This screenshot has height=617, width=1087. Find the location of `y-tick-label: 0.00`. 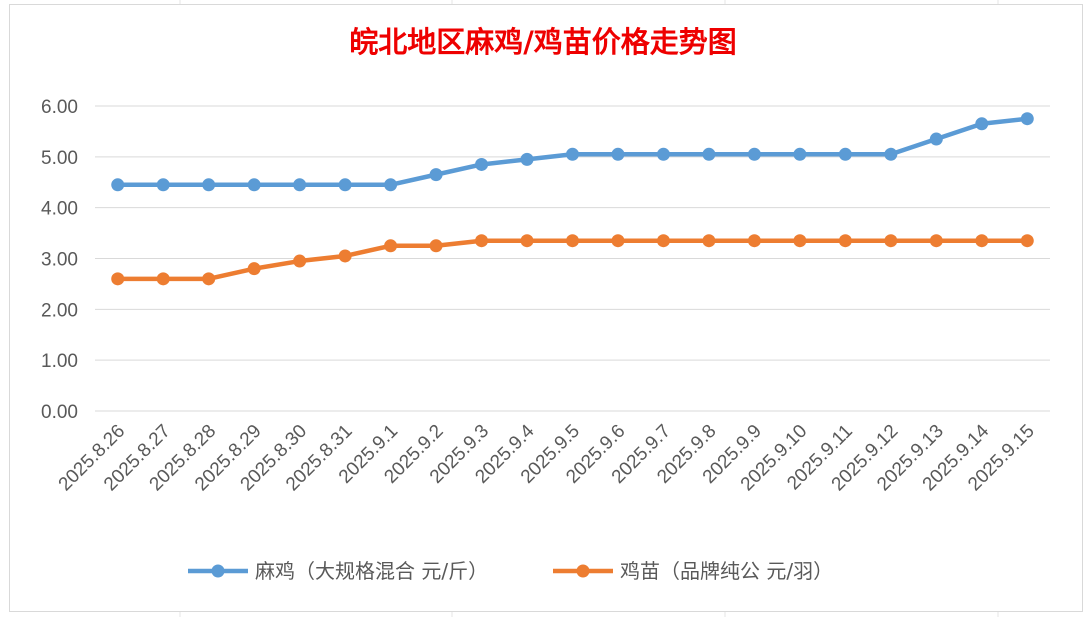

y-tick-label: 0.00 is located at coordinates (59, 412).